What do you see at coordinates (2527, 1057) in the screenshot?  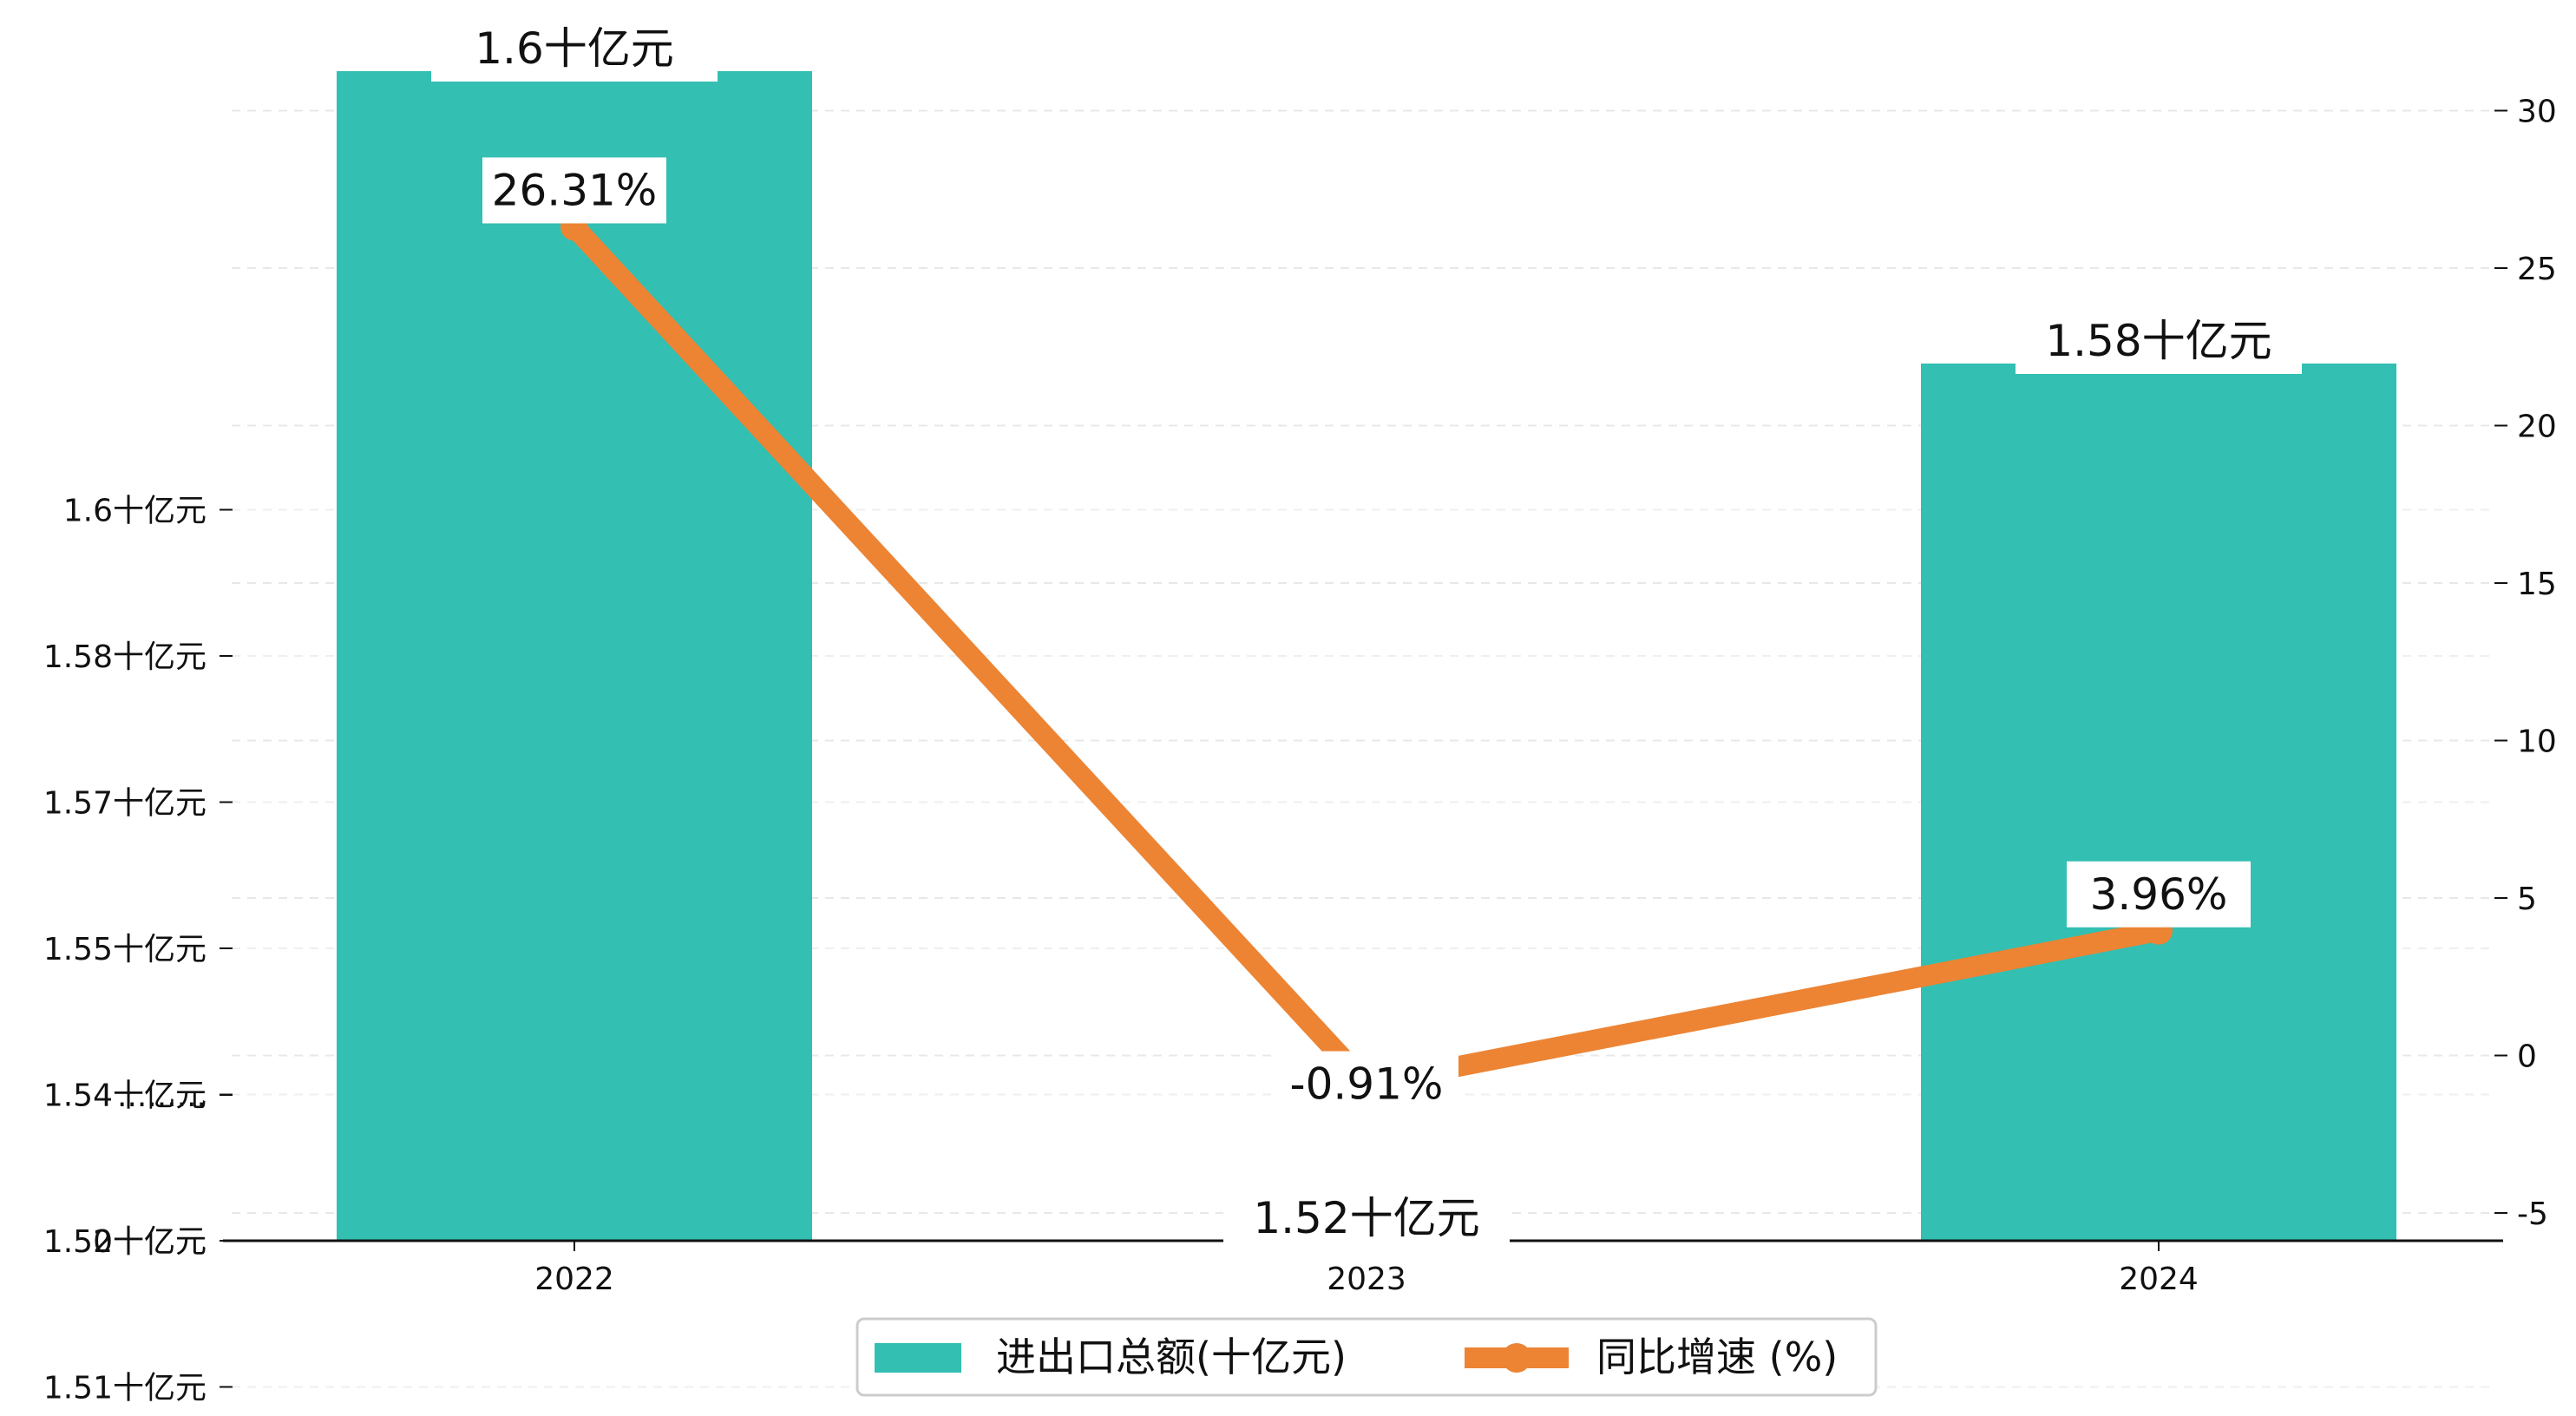 I see `y2-tick-label: 0` at bounding box center [2527, 1057].